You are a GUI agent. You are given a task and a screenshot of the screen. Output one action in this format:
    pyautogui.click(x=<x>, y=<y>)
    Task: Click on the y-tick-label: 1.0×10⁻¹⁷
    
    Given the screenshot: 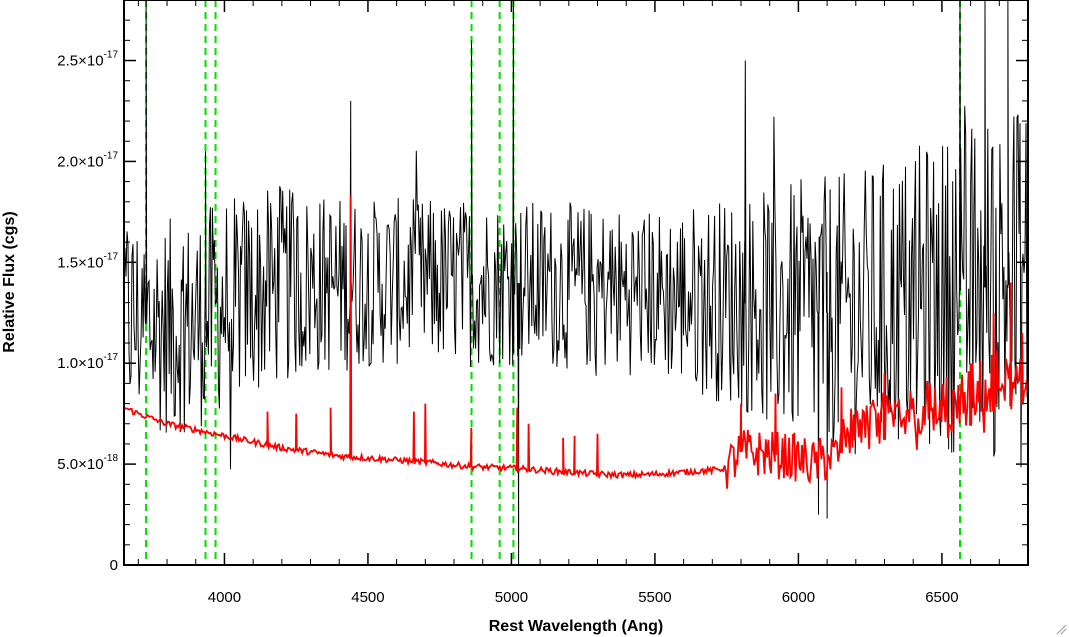 What is the action you would take?
    pyautogui.click(x=87, y=362)
    